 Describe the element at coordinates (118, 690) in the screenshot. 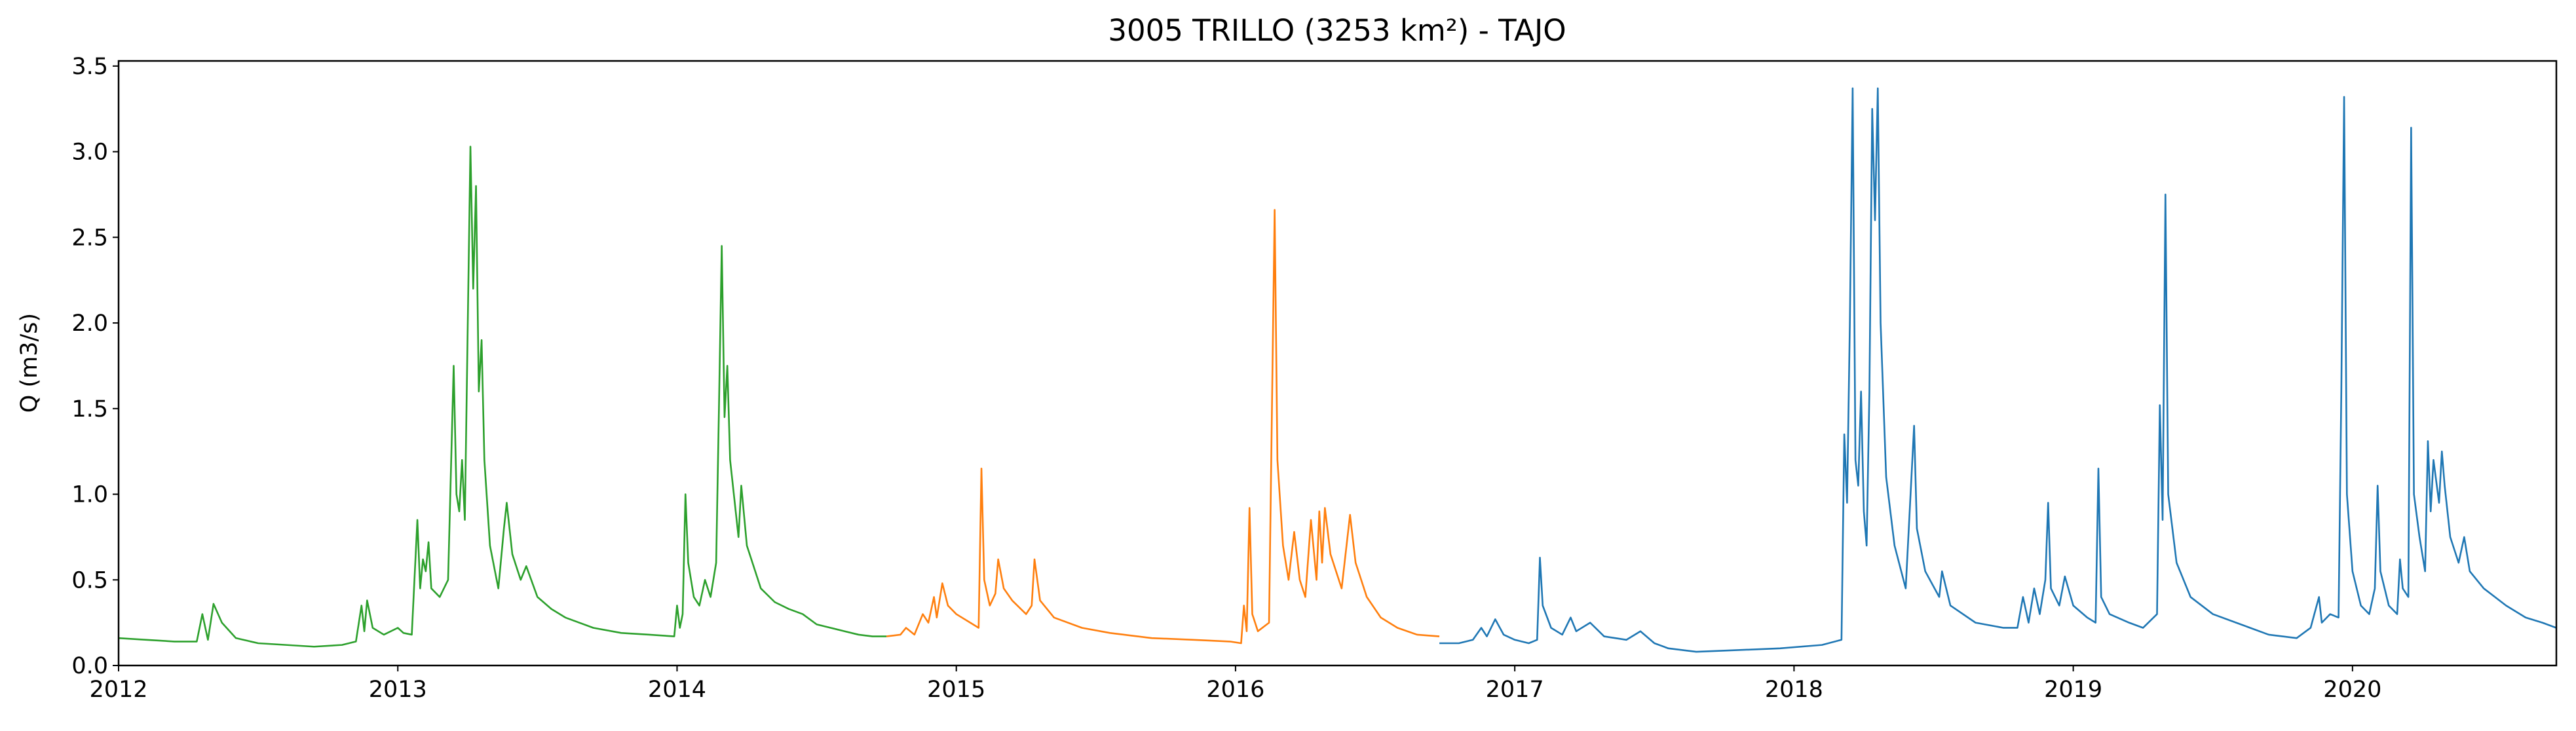

I see `x-tick-label: 2012` at that location.